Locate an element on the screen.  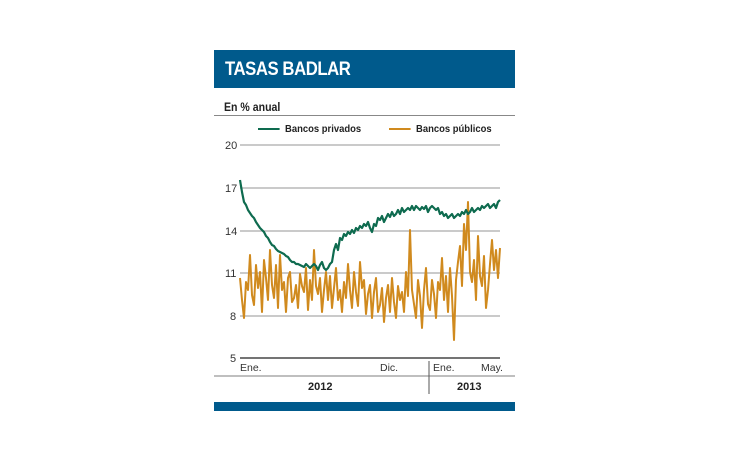
year-labels: 2012 2013 is located at coordinates (394, 387).